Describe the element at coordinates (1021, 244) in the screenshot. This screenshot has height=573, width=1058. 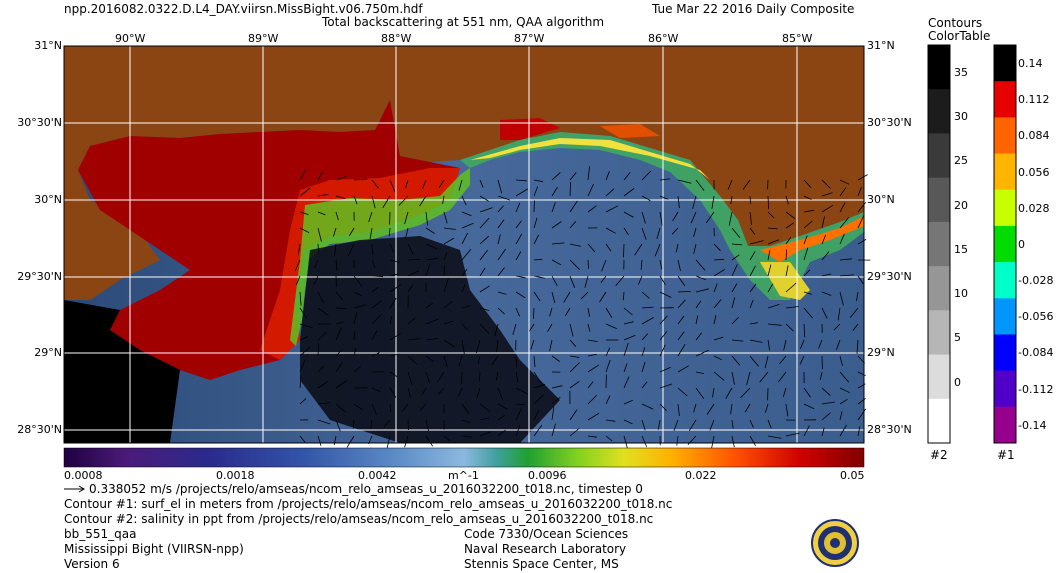
I see `colortable-right-tick: 0` at that location.